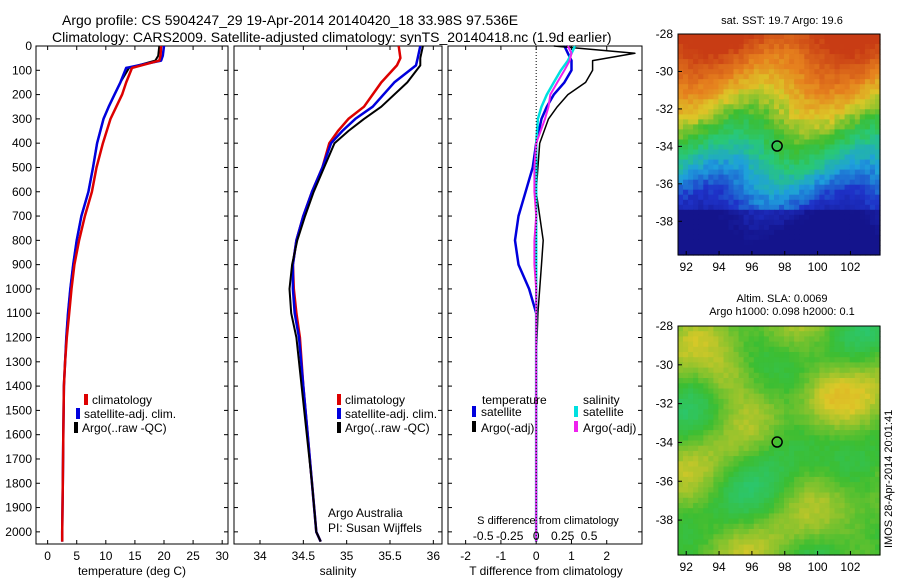 The height and width of the screenshot is (580, 900). I want to click on map-x-tick-label: 100, so click(818, 267).